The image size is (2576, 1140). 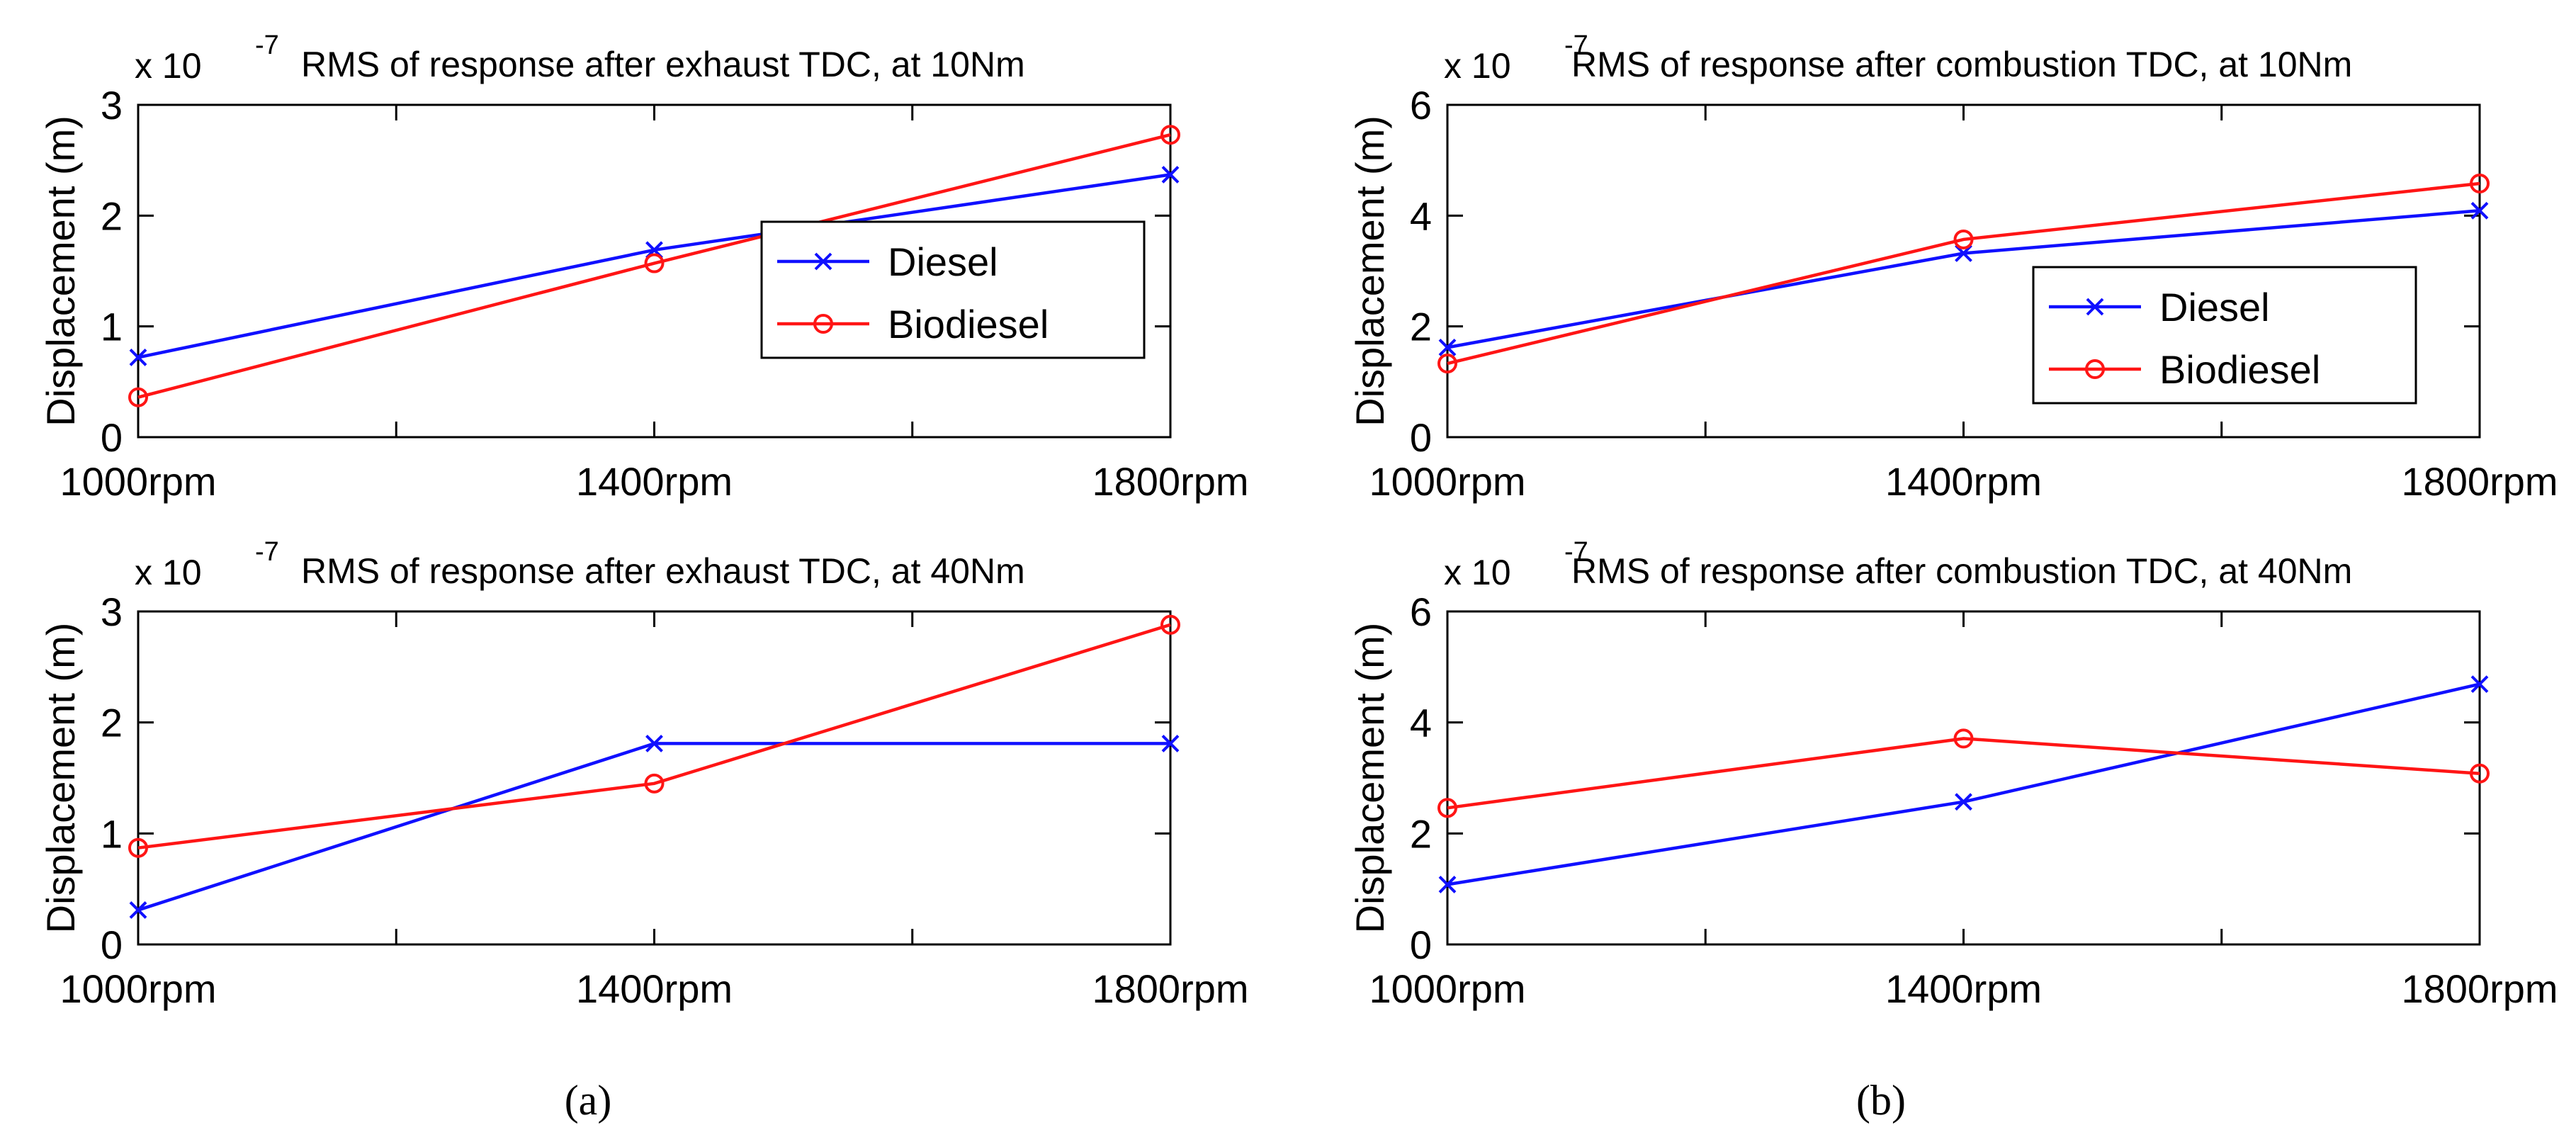 I want to click on caption-a: (a), so click(x=588, y=1100).